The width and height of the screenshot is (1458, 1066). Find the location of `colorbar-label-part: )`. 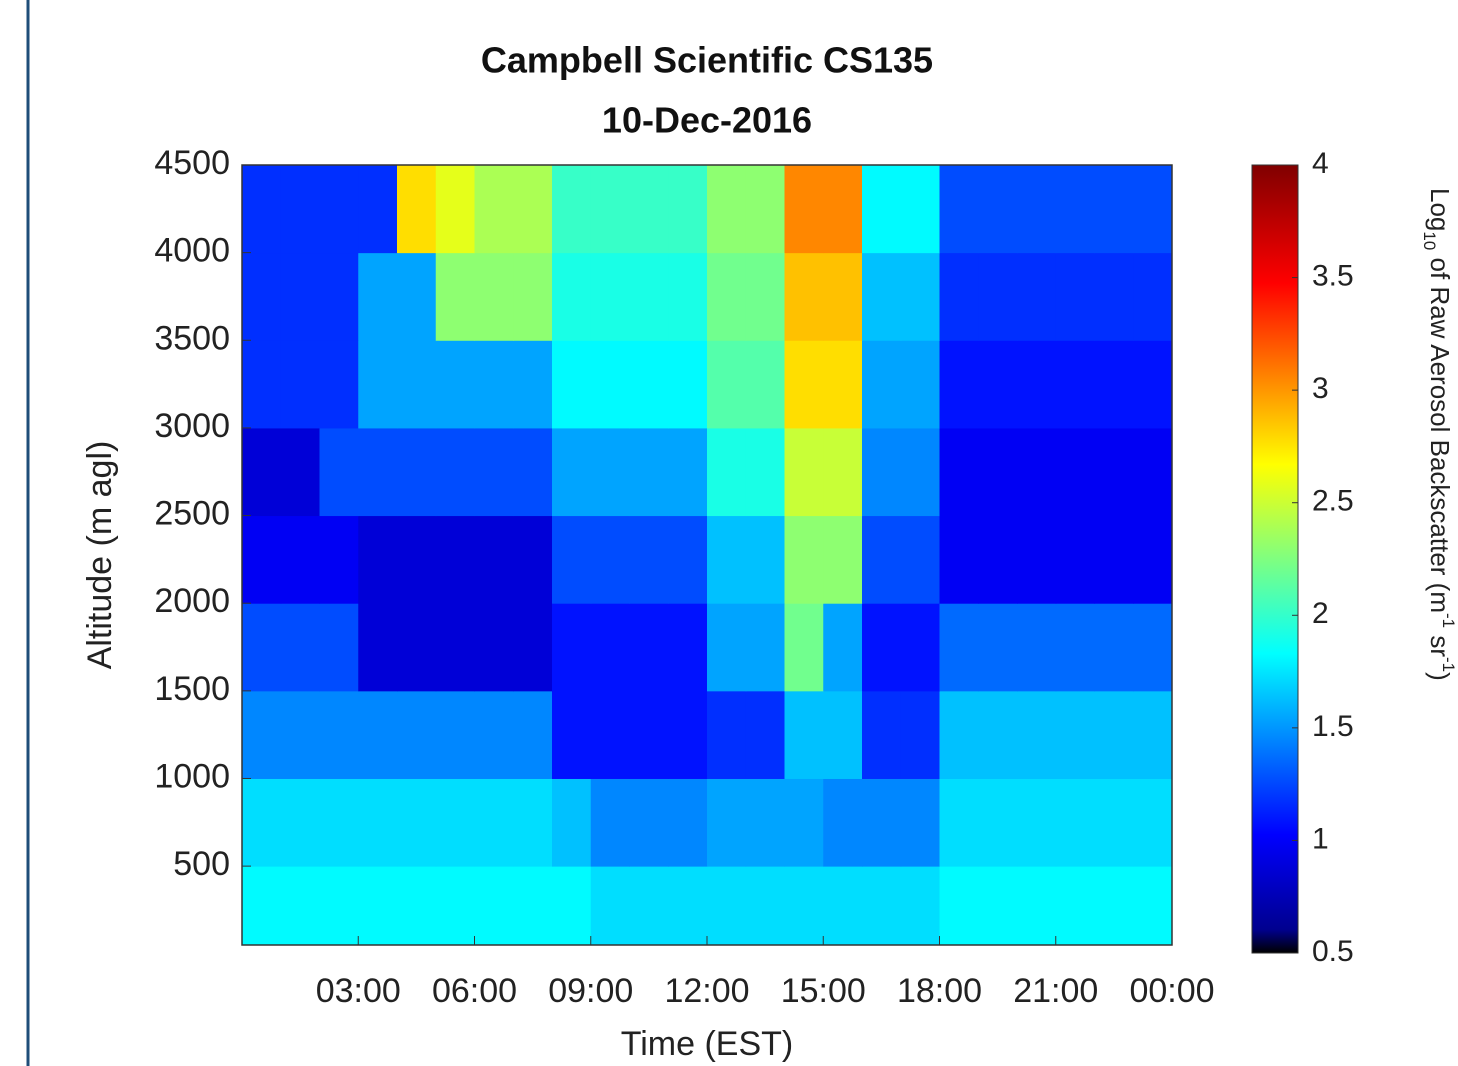

colorbar-label-part: ) is located at coordinates (1440, 676).